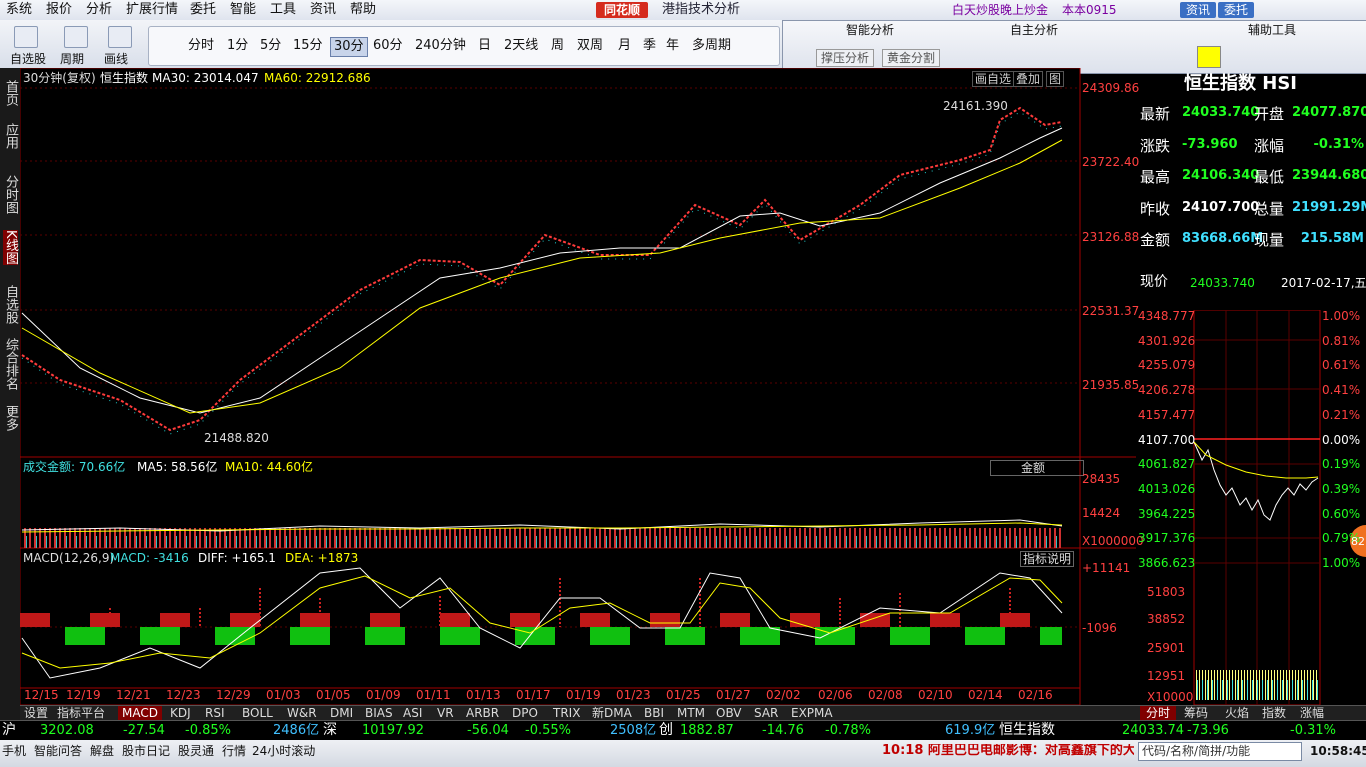  What do you see at coordinates (1158, 713) in the screenshot?
I see `intraday-tab: 分时` at bounding box center [1158, 713].